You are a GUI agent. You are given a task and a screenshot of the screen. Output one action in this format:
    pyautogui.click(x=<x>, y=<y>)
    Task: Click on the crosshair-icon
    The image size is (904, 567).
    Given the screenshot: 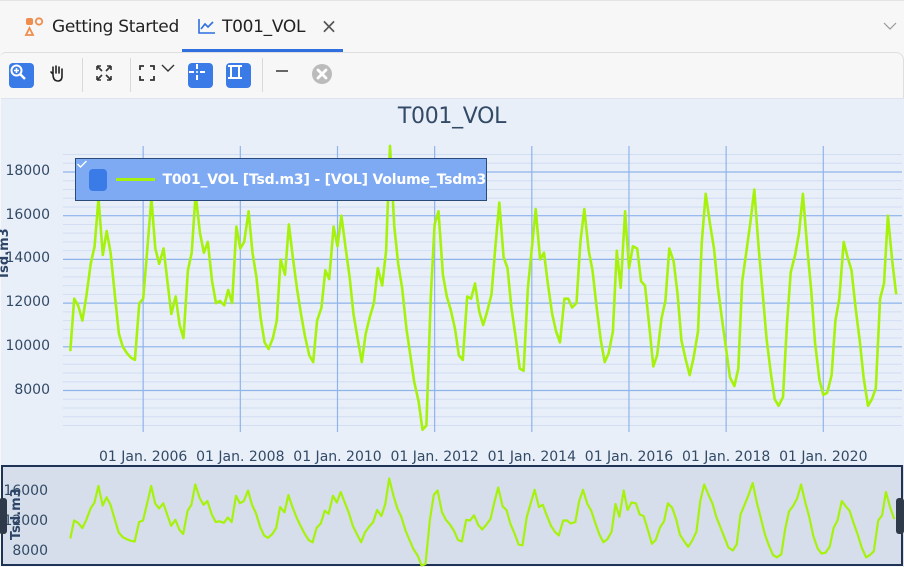 What is the action you would take?
    pyautogui.click(x=197, y=72)
    